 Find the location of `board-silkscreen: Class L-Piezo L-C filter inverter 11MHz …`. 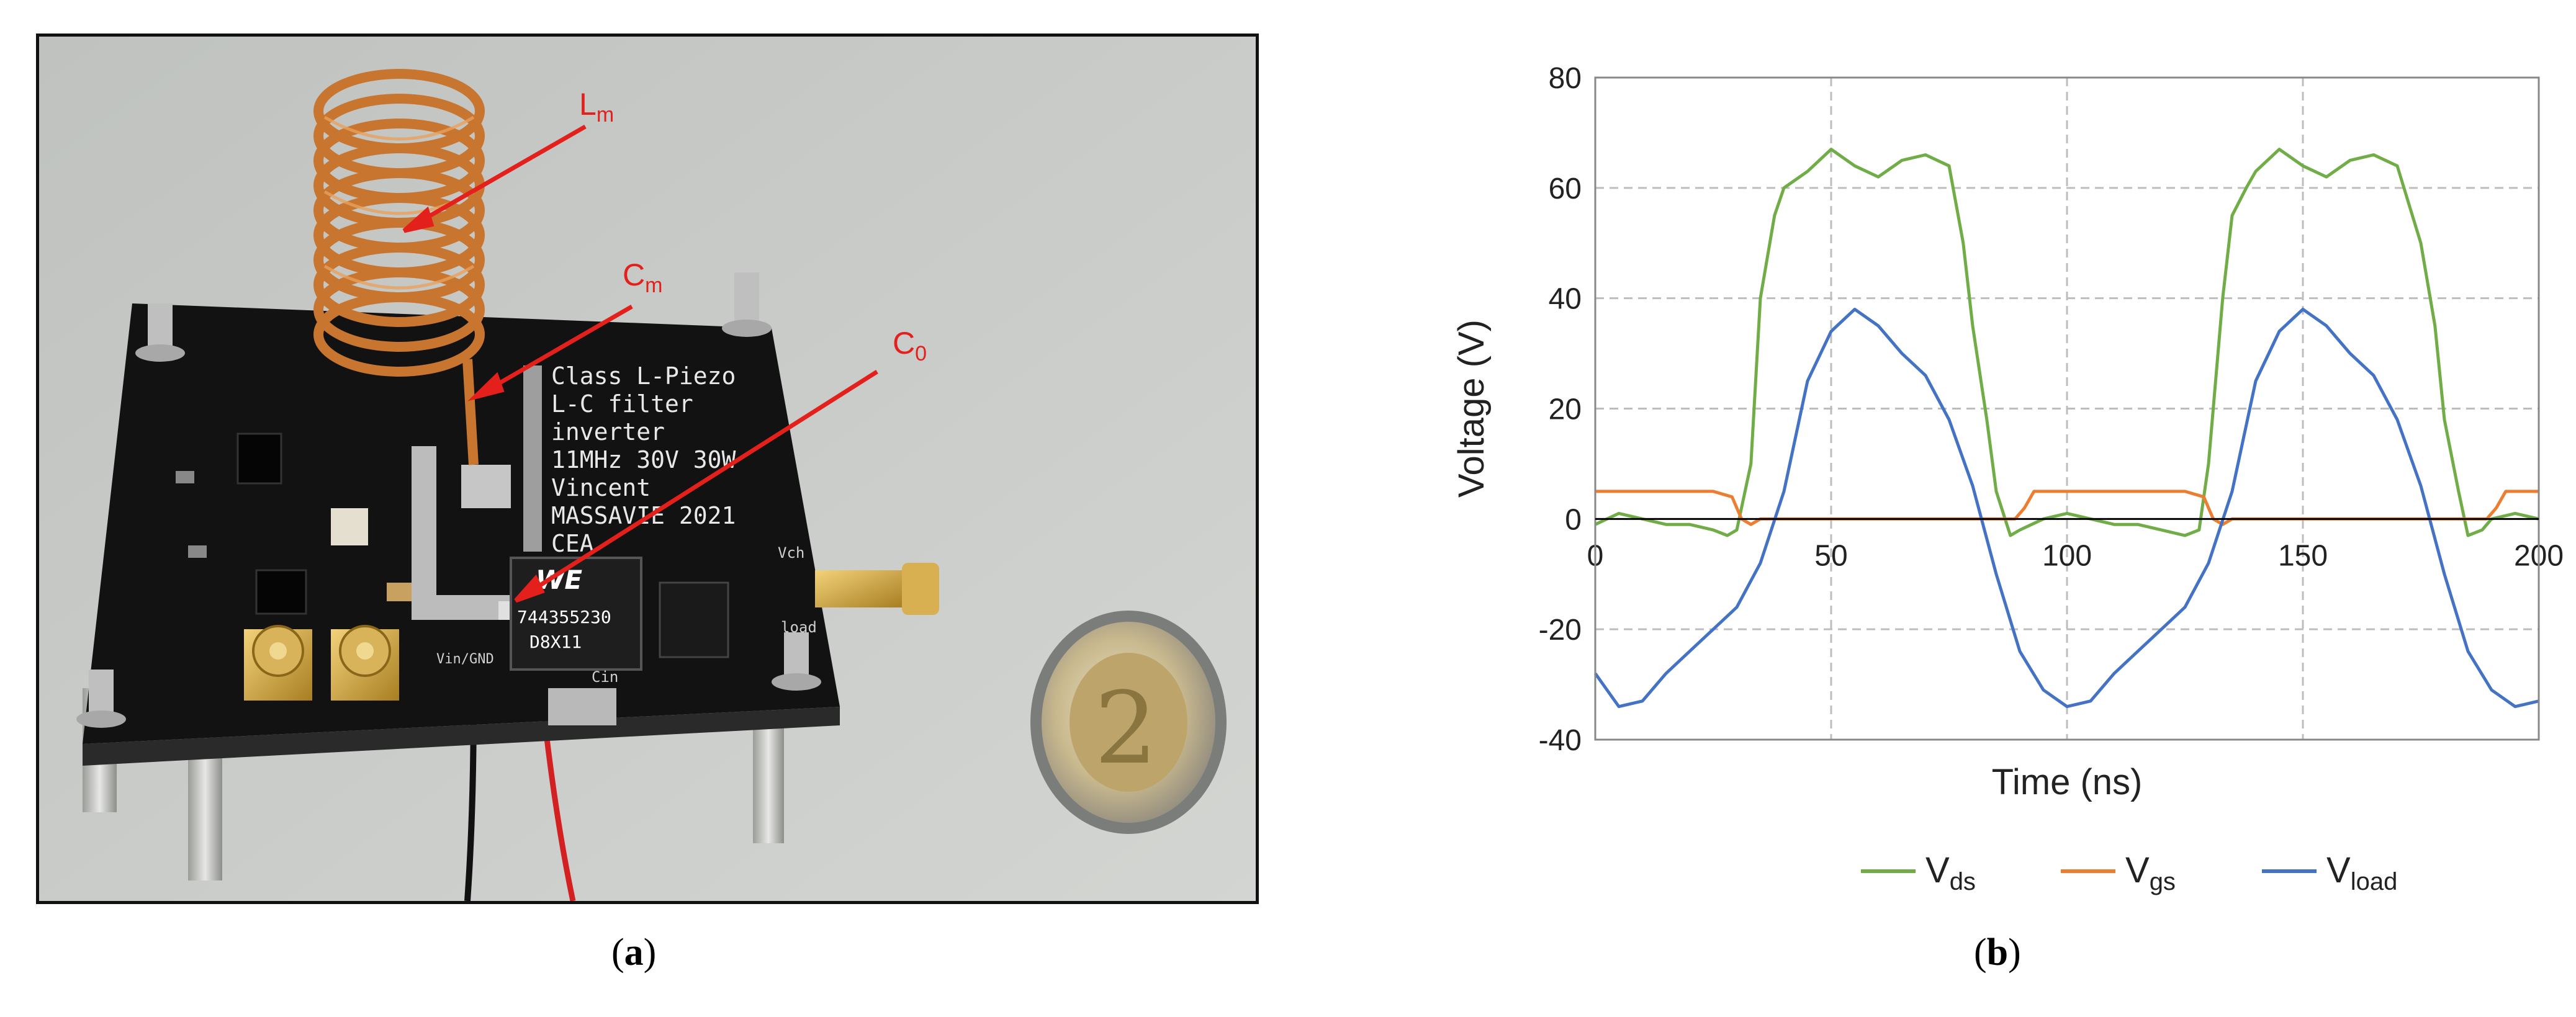

board-silkscreen: Class L-Piezo L-C filter inverter 11MHz … is located at coordinates (643, 460).